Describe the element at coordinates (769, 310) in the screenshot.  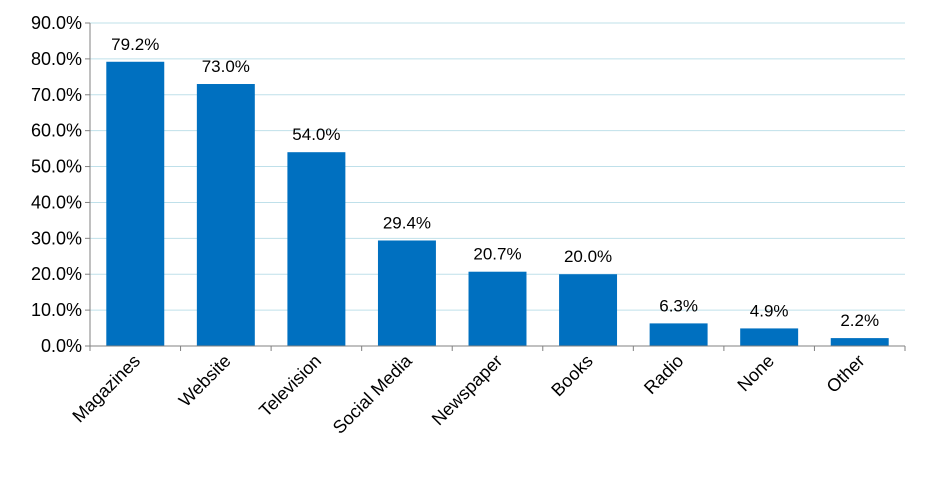
I see `data-label: 4.9%` at that location.